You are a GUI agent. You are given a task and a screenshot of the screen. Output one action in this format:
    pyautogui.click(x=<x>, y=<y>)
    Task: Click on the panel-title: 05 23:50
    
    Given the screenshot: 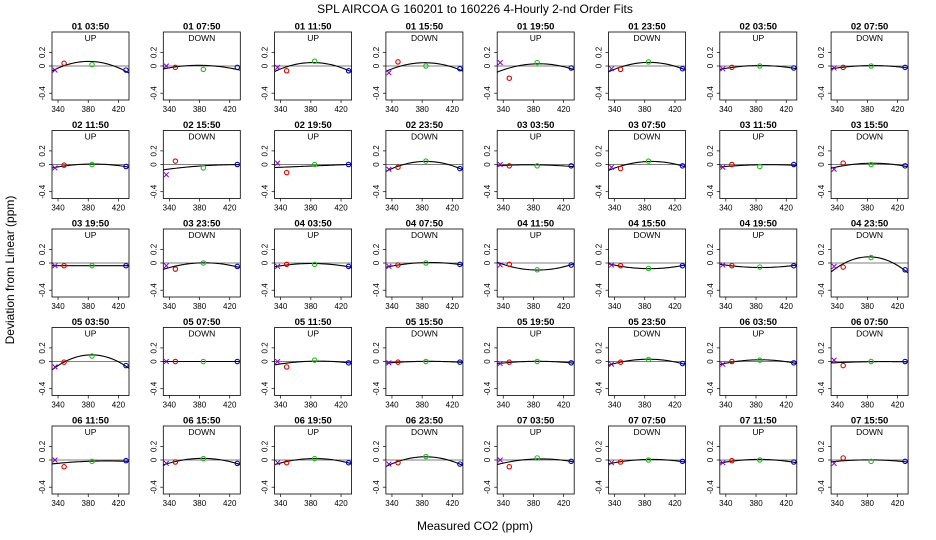 What is the action you would take?
    pyautogui.click(x=647, y=322)
    